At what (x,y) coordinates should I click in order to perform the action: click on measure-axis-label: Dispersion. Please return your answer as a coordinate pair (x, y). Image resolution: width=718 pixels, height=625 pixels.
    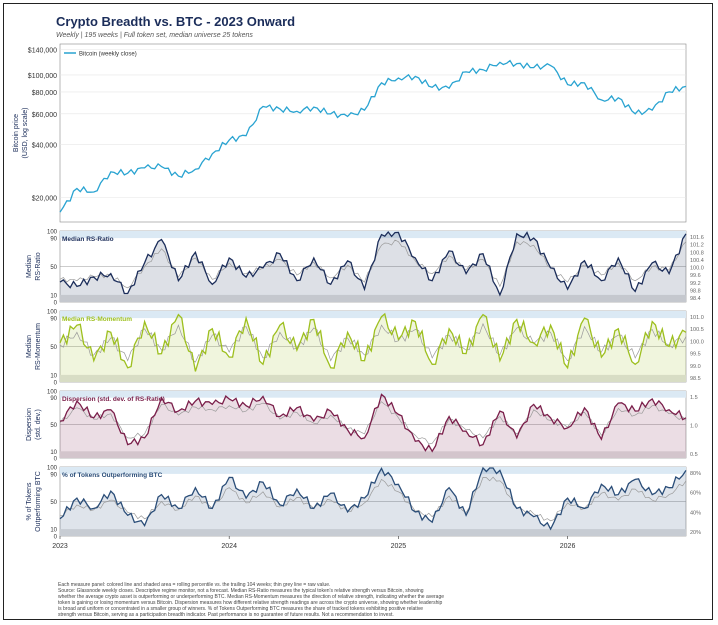
    Looking at the image, I should click on (29, 424).